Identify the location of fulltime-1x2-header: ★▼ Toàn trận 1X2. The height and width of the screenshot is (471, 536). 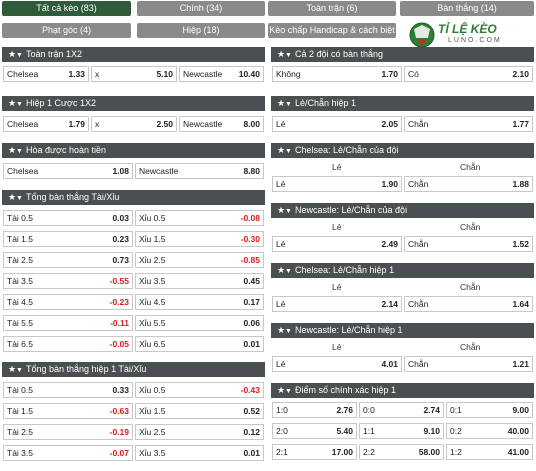
(133, 54).